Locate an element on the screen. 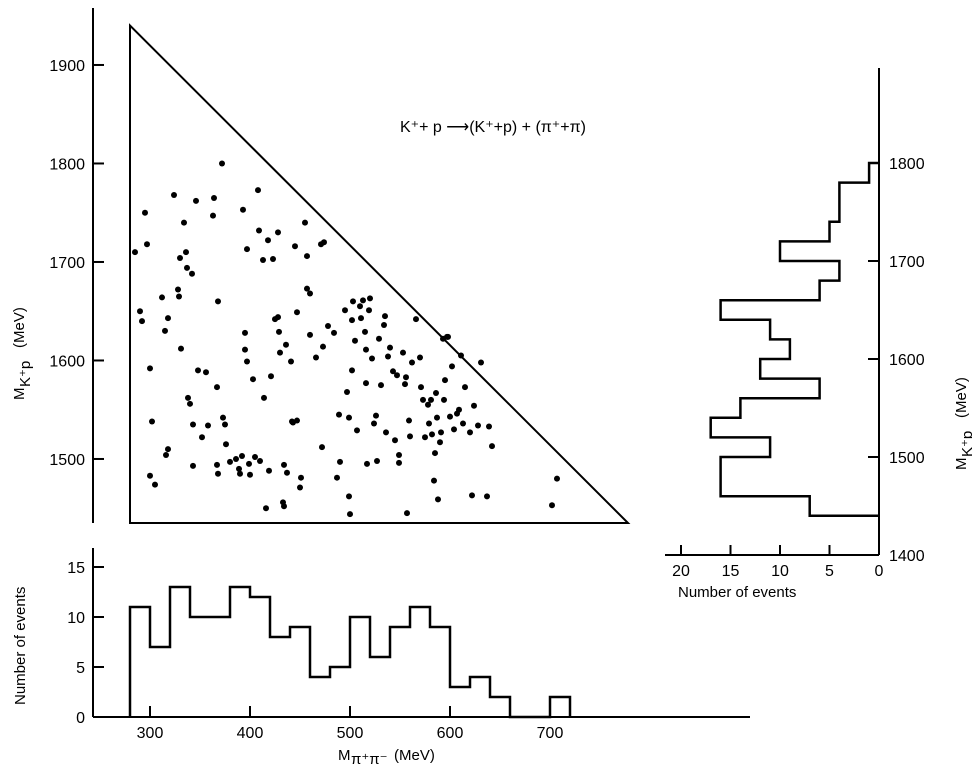 This screenshot has width=972, height=768. hist-bottom-y-tick-label: 5 is located at coordinates (80, 668).